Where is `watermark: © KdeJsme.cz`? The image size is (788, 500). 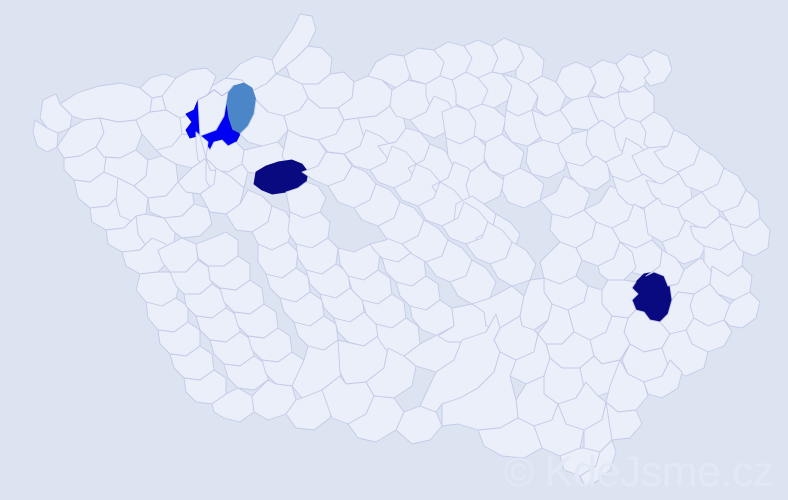 watermark: © KdeJsme.cz is located at coordinates (639, 472).